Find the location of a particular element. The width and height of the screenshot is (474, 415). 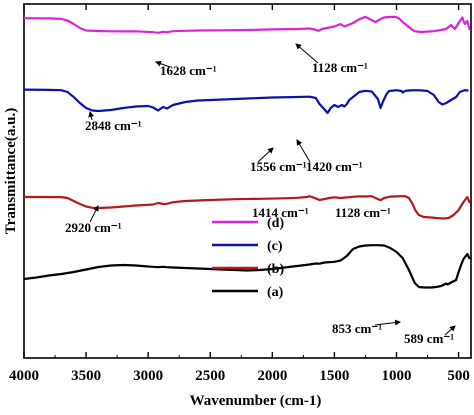

x-tick-label: 500 is located at coordinates (458, 376).